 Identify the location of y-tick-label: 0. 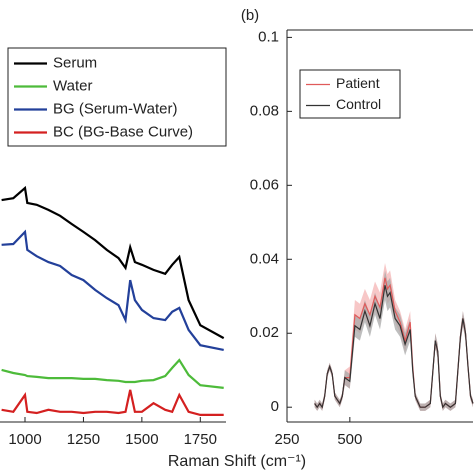
(275, 406).